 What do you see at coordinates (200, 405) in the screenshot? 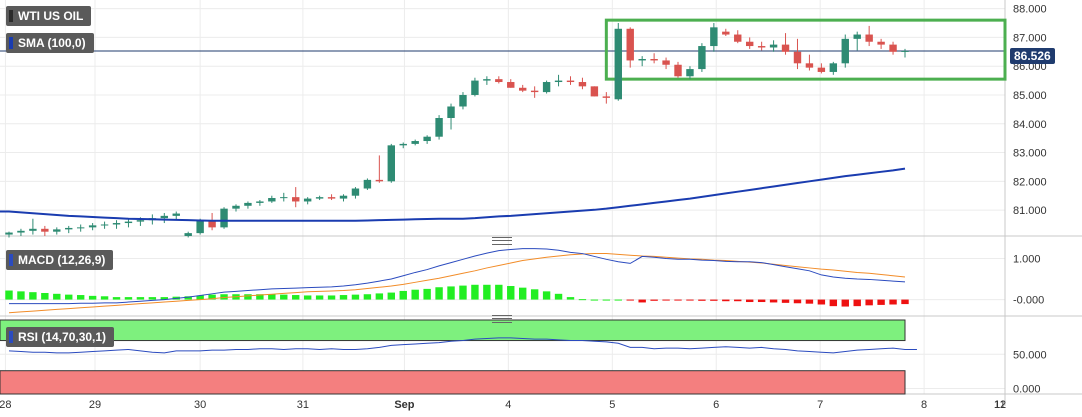
I see `x-tick-label: 30` at bounding box center [200, 405].